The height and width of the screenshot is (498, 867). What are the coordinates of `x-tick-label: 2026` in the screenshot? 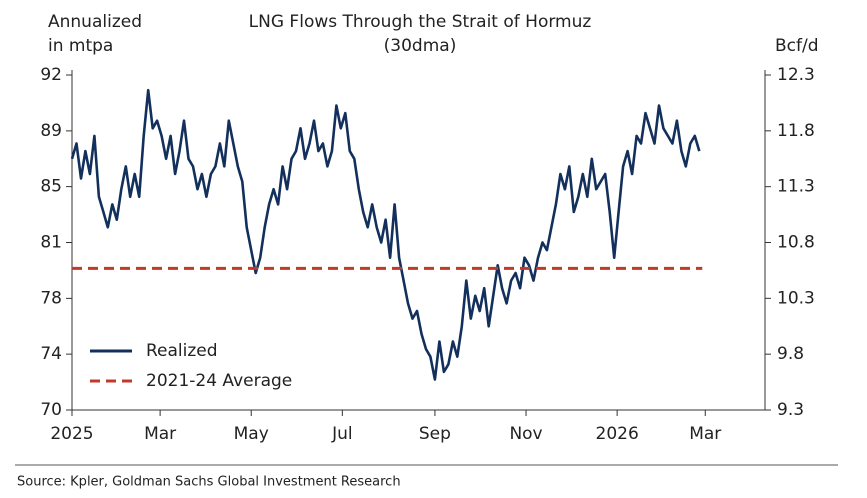 It's located at (617, 434).